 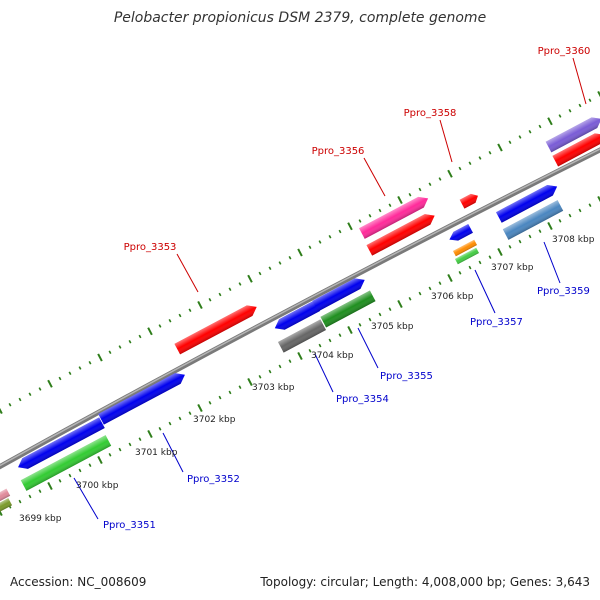 What do you see at coordinates (430, 113) in the screenshot?
I see `gene-label: Ppro_3358` at bounding box center [430, 113].